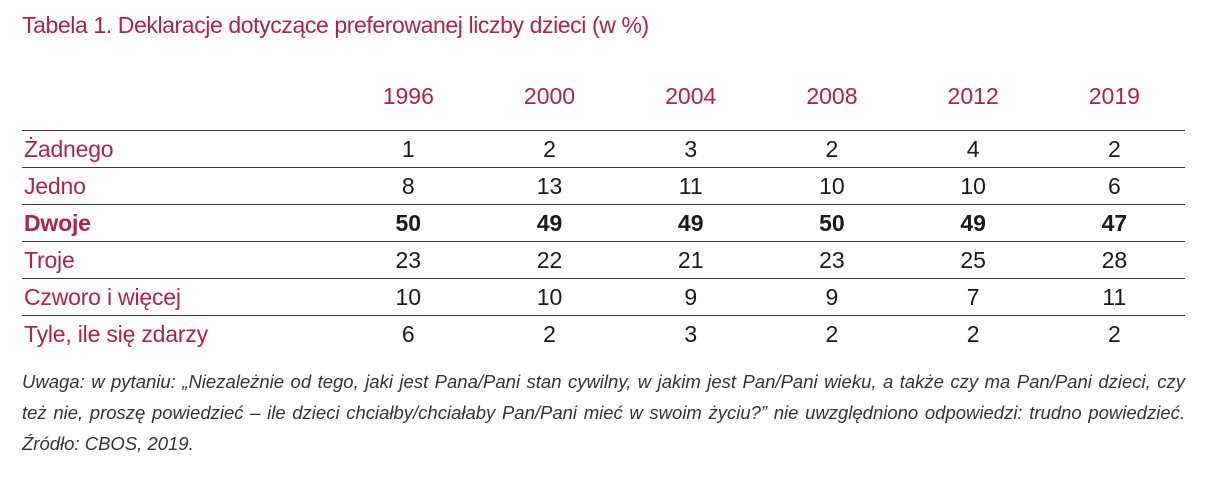  Describe the element at coordinates (116, 333) in the screenshot. I see `row-label: Tyle, ile się zdarzy` at that location.